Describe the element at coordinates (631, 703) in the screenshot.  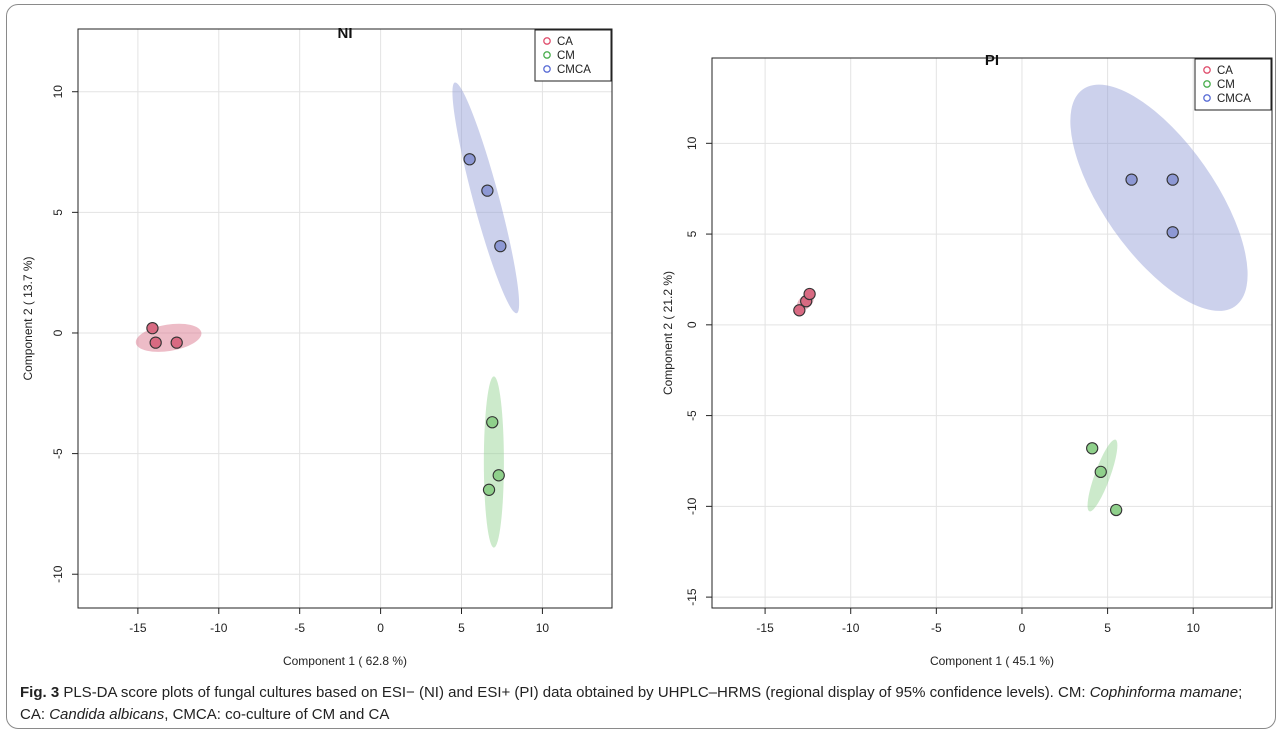
I see `caption-text-2: ; CA:` at that location.